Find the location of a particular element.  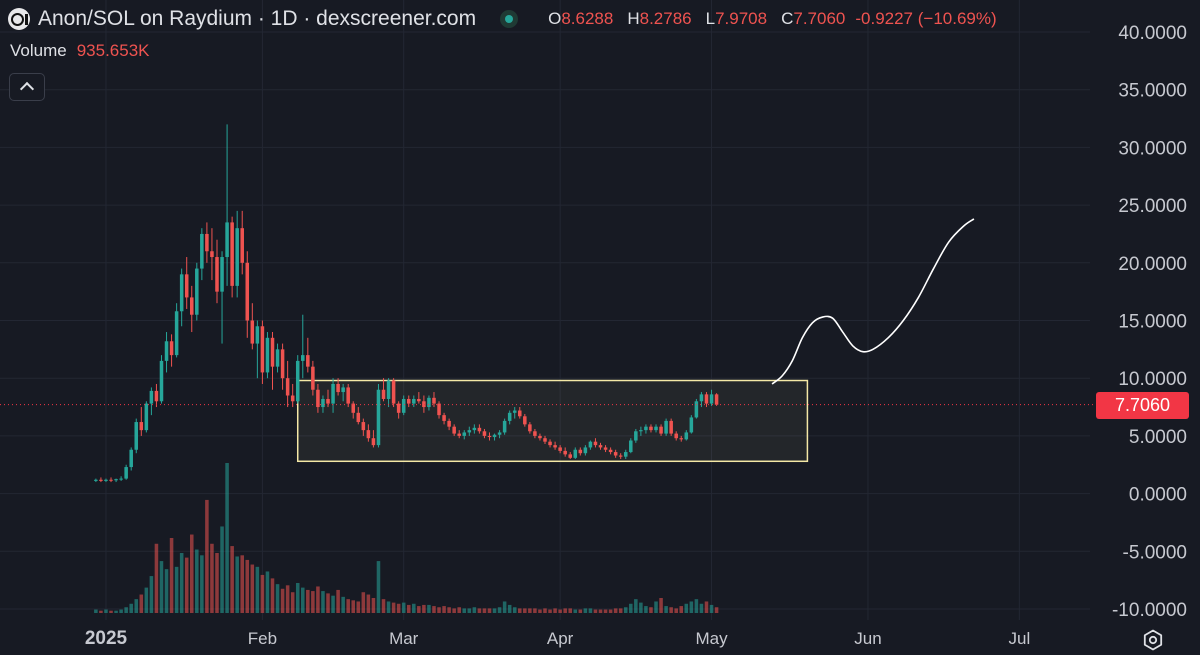

x-tick-label: Apr is located at coordinates (560, 638).